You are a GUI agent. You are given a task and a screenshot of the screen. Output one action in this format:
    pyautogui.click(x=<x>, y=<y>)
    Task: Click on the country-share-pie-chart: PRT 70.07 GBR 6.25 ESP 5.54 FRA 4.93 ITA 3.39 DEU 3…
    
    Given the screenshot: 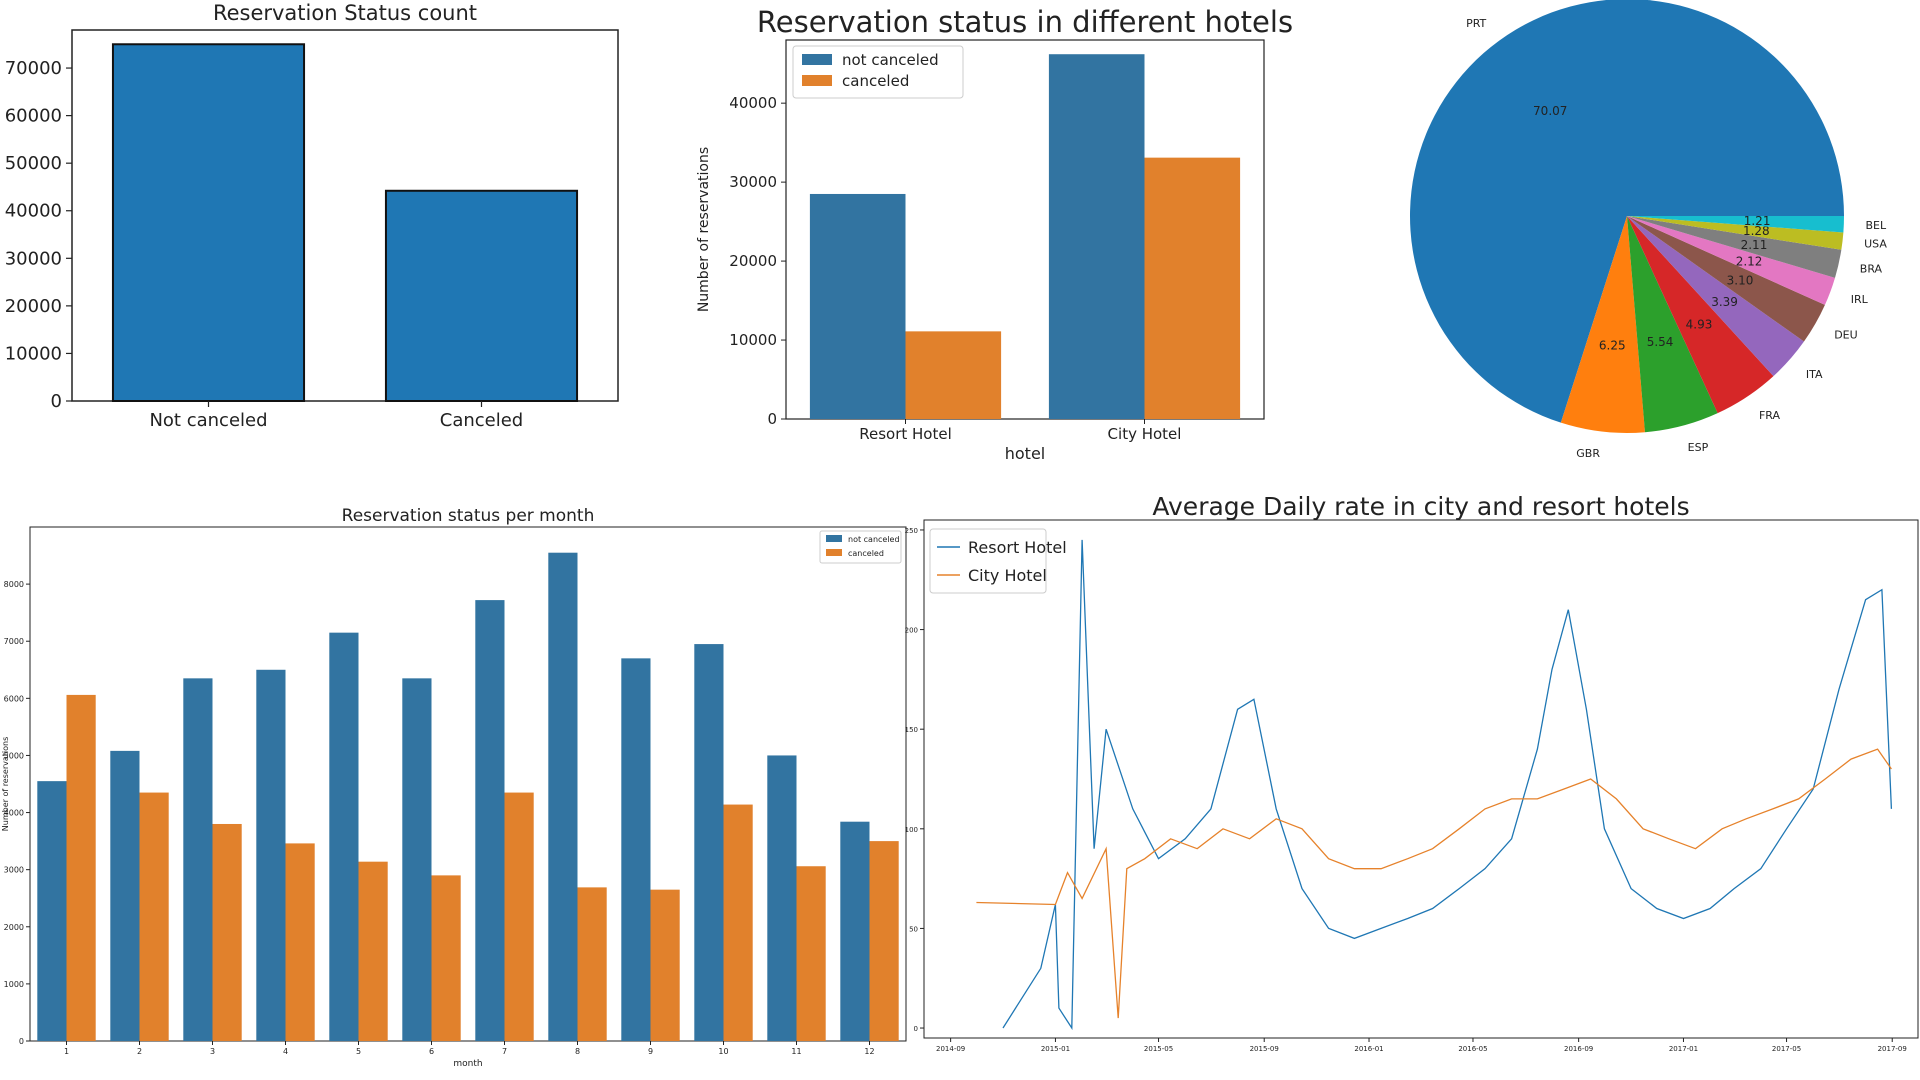 What is the action you would take?
    pyautogui.click(x=1648, y=230)
    